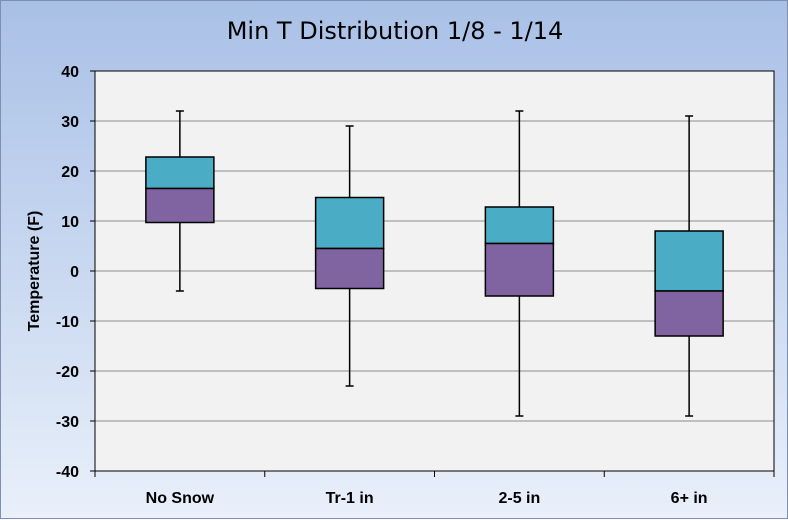  I want to click on y-tick-label: -20, so click(67, 372).